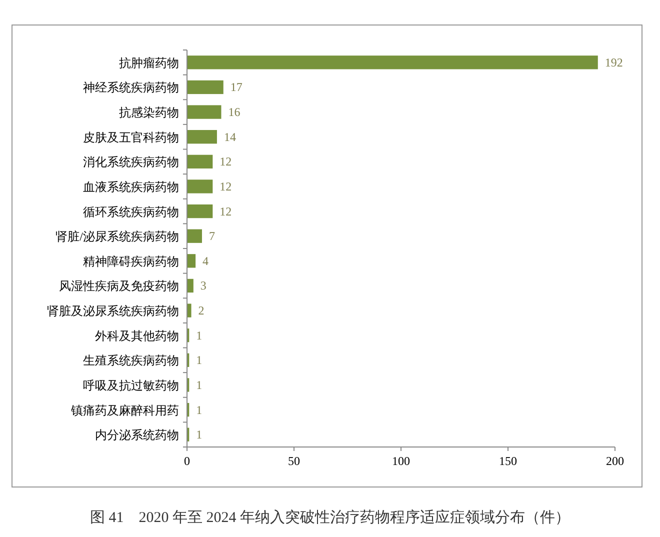 The height and width of the screenshot is (537, 660). I want to click on y-tick-label: 抗感染药物, so click(149, 113).